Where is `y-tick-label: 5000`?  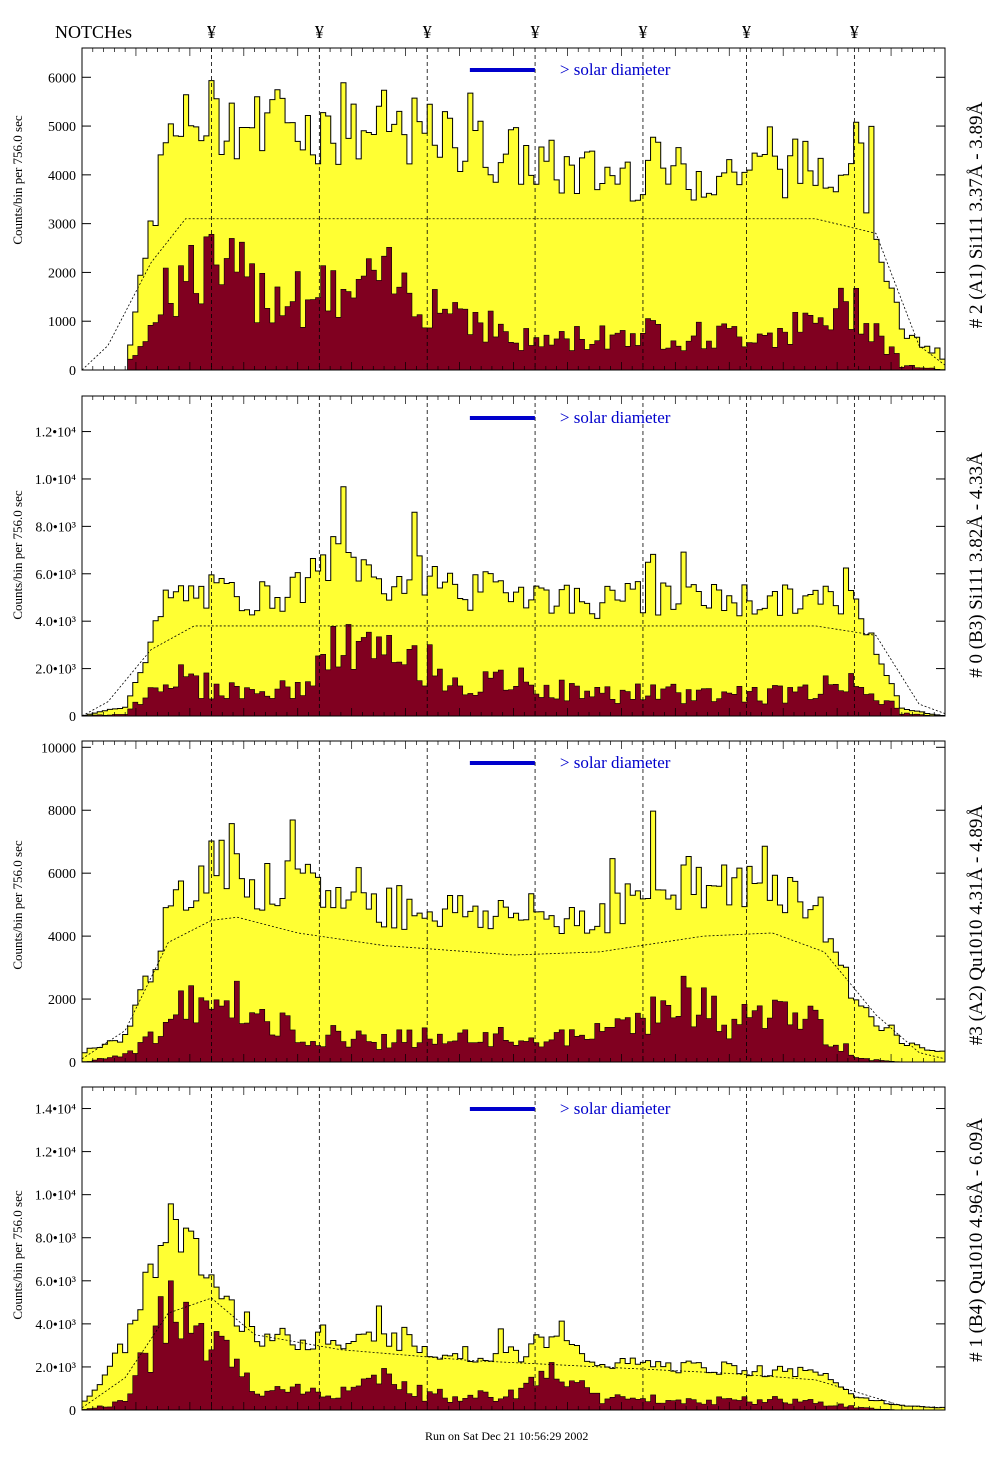 y-tick-label: 5000 is located at coordinates (62, 127).